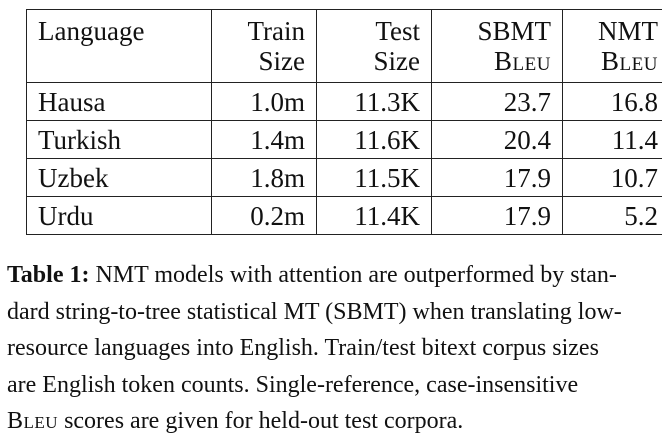  I want to click on cell-nmt-bleu: 16.8, so click(612, 101).